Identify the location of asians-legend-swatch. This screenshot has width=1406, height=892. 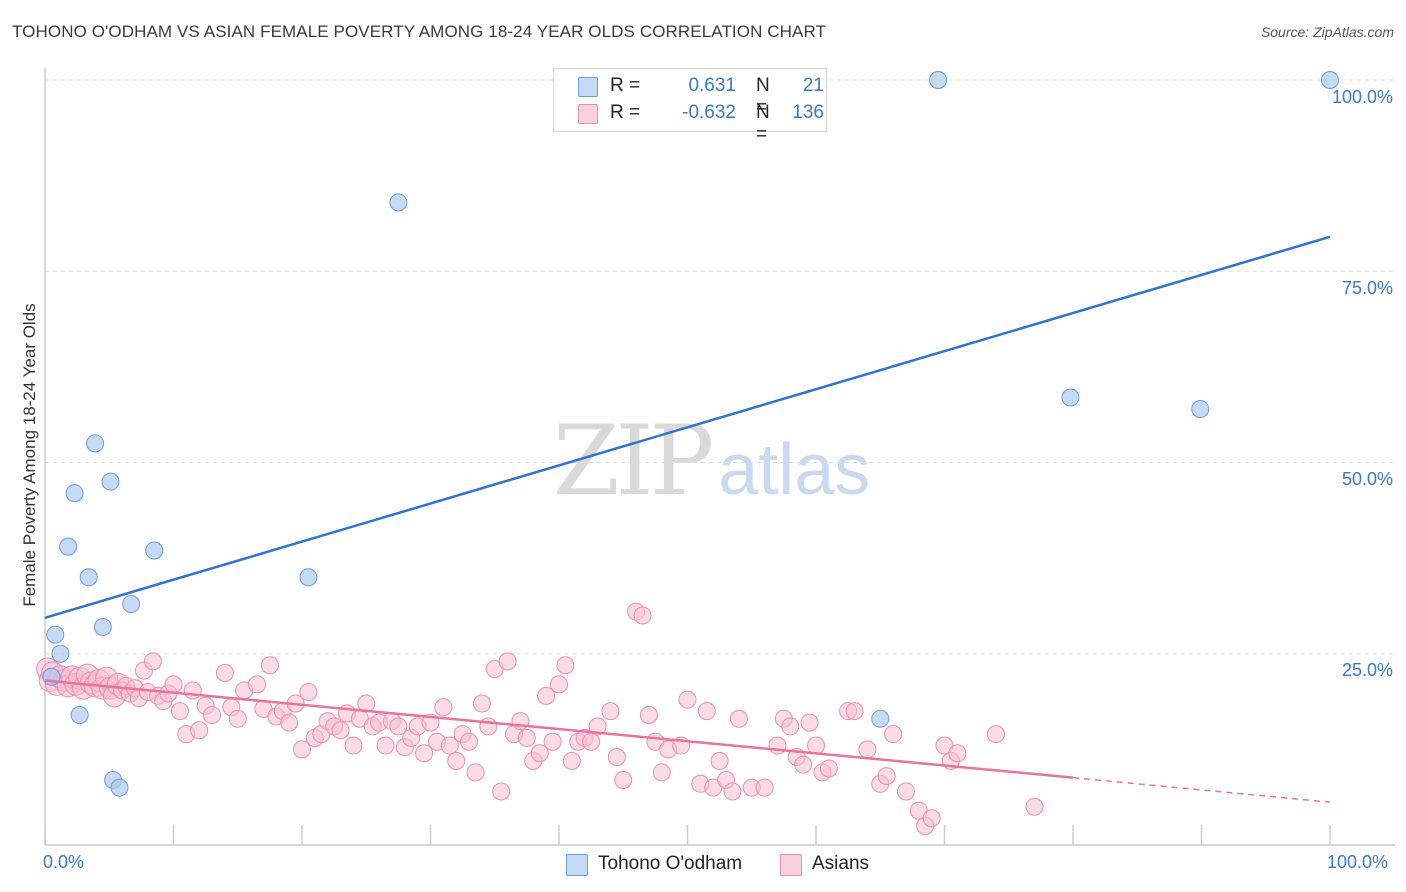
(791, 865).